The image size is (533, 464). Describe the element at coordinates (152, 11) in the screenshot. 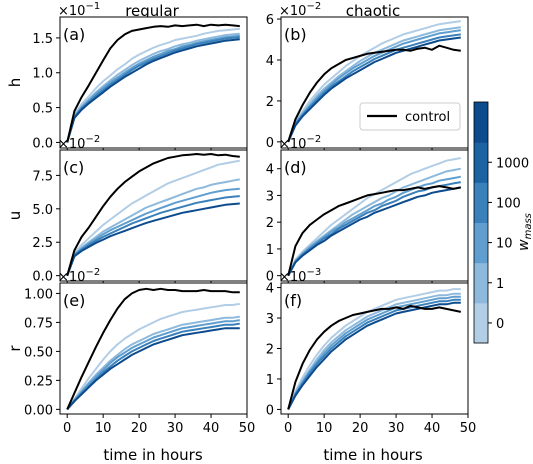

I see `col-title-regular: regular` at that location.